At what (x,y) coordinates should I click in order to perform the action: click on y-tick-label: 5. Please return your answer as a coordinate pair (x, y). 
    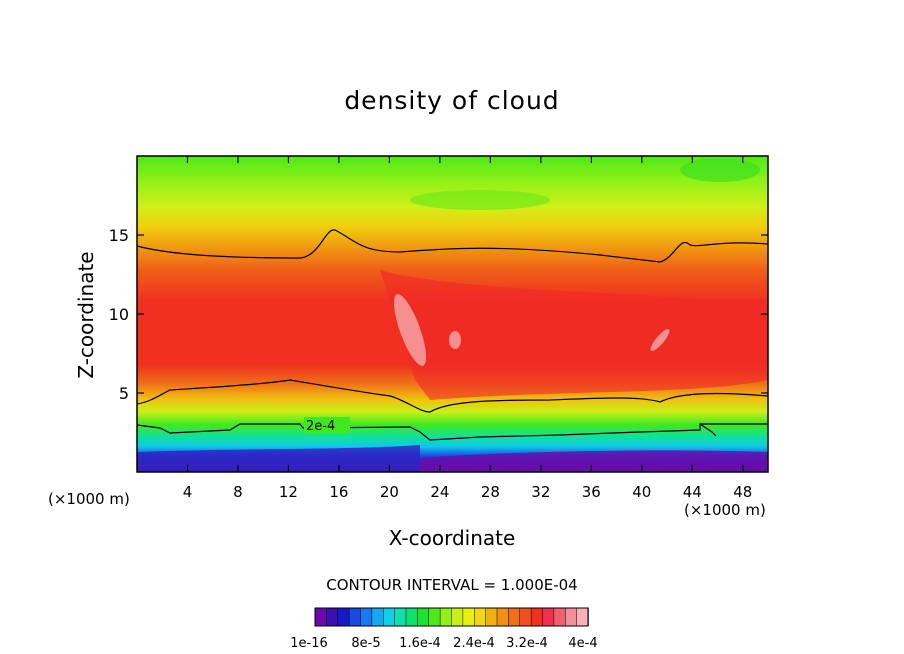
    Looking at the image, I should click on (124, 393).